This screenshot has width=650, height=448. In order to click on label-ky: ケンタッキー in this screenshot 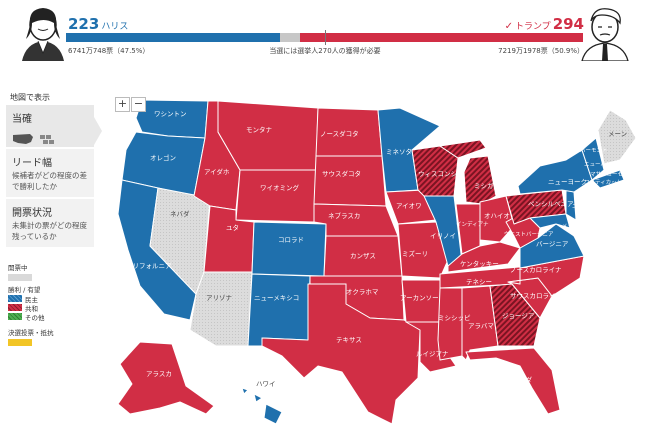, I will do `click(479, 263)`.